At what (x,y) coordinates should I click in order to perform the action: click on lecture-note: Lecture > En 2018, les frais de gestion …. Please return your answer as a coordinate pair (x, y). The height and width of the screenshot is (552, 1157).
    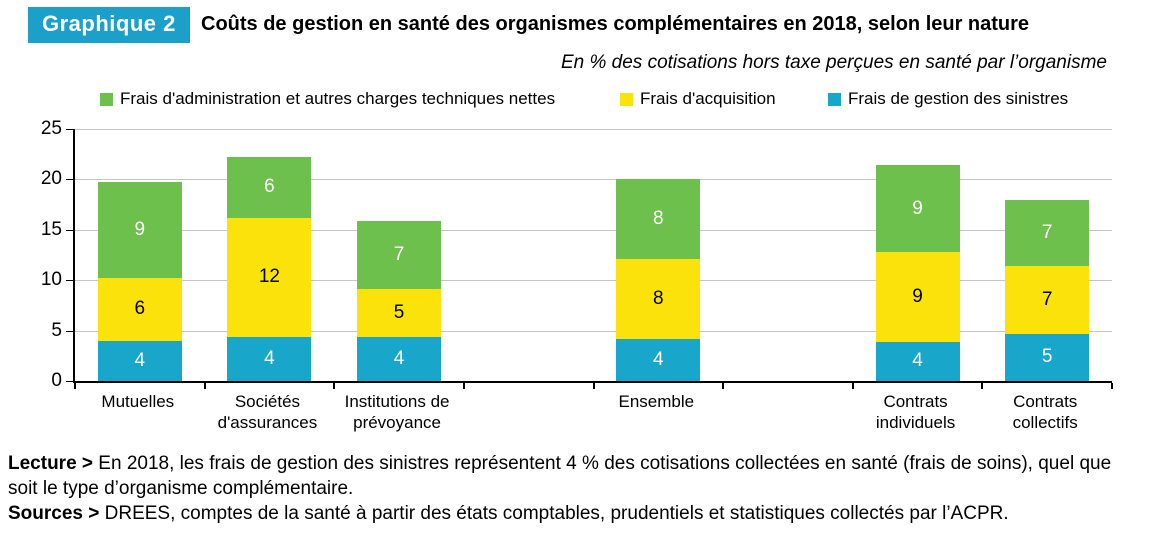
    Looking at the image, I should click on (560, 476).